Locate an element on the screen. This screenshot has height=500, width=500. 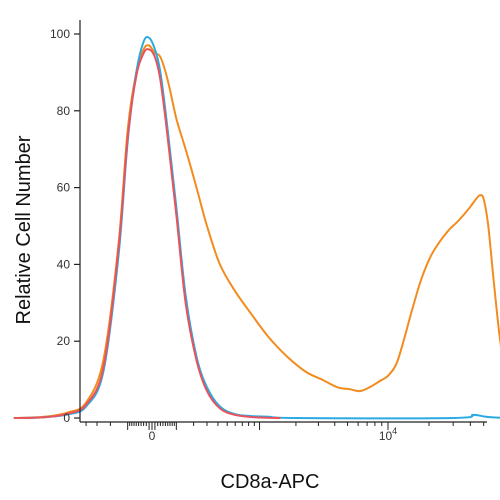
x-tick-label: 0 is located at coordinates (152, 436).